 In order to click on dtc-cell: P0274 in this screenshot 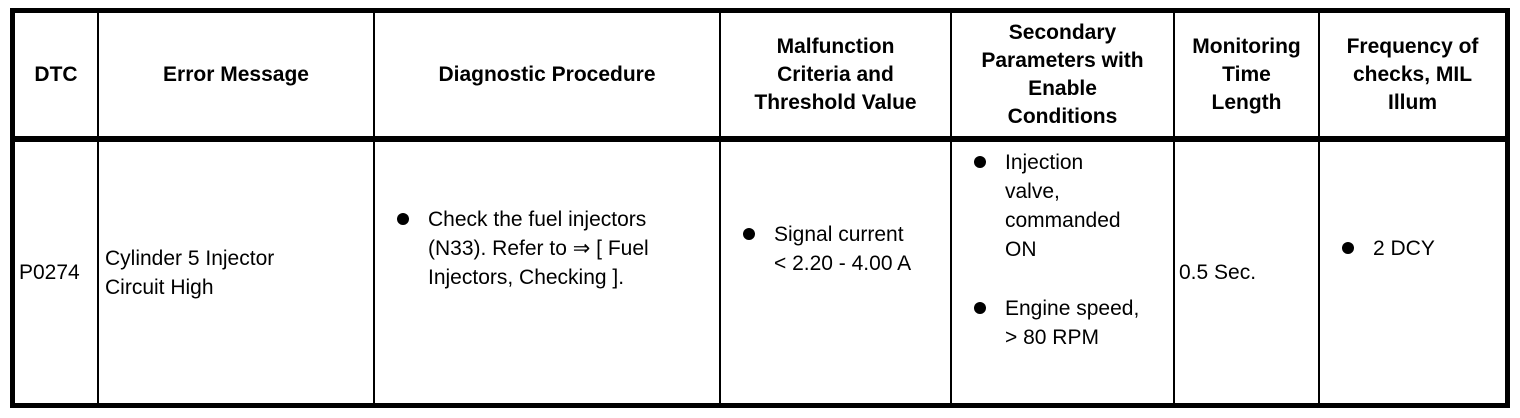, I will do `click(57, 272)`.